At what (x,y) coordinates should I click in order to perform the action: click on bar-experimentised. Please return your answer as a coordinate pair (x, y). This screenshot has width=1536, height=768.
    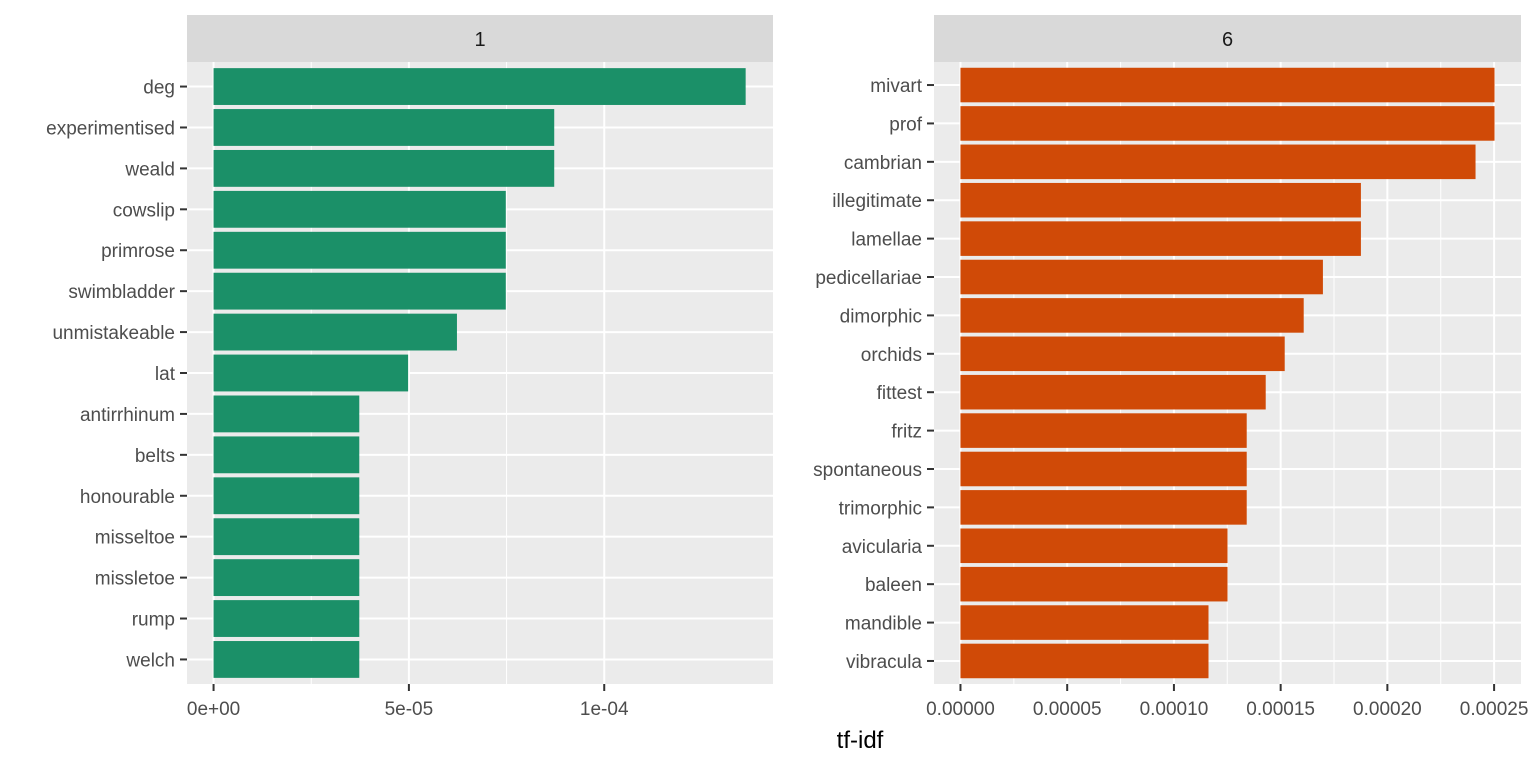
    Looking at the image, I should click on (384, 127).